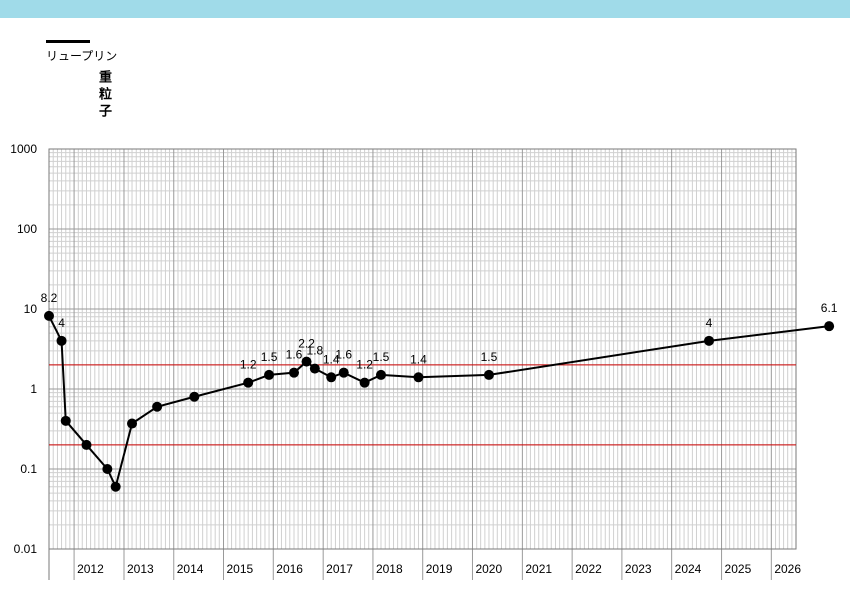 Image resolution: width=850 pixels, height=600 pixels. I want to click on legend: リュープリン, so click(81, 52).